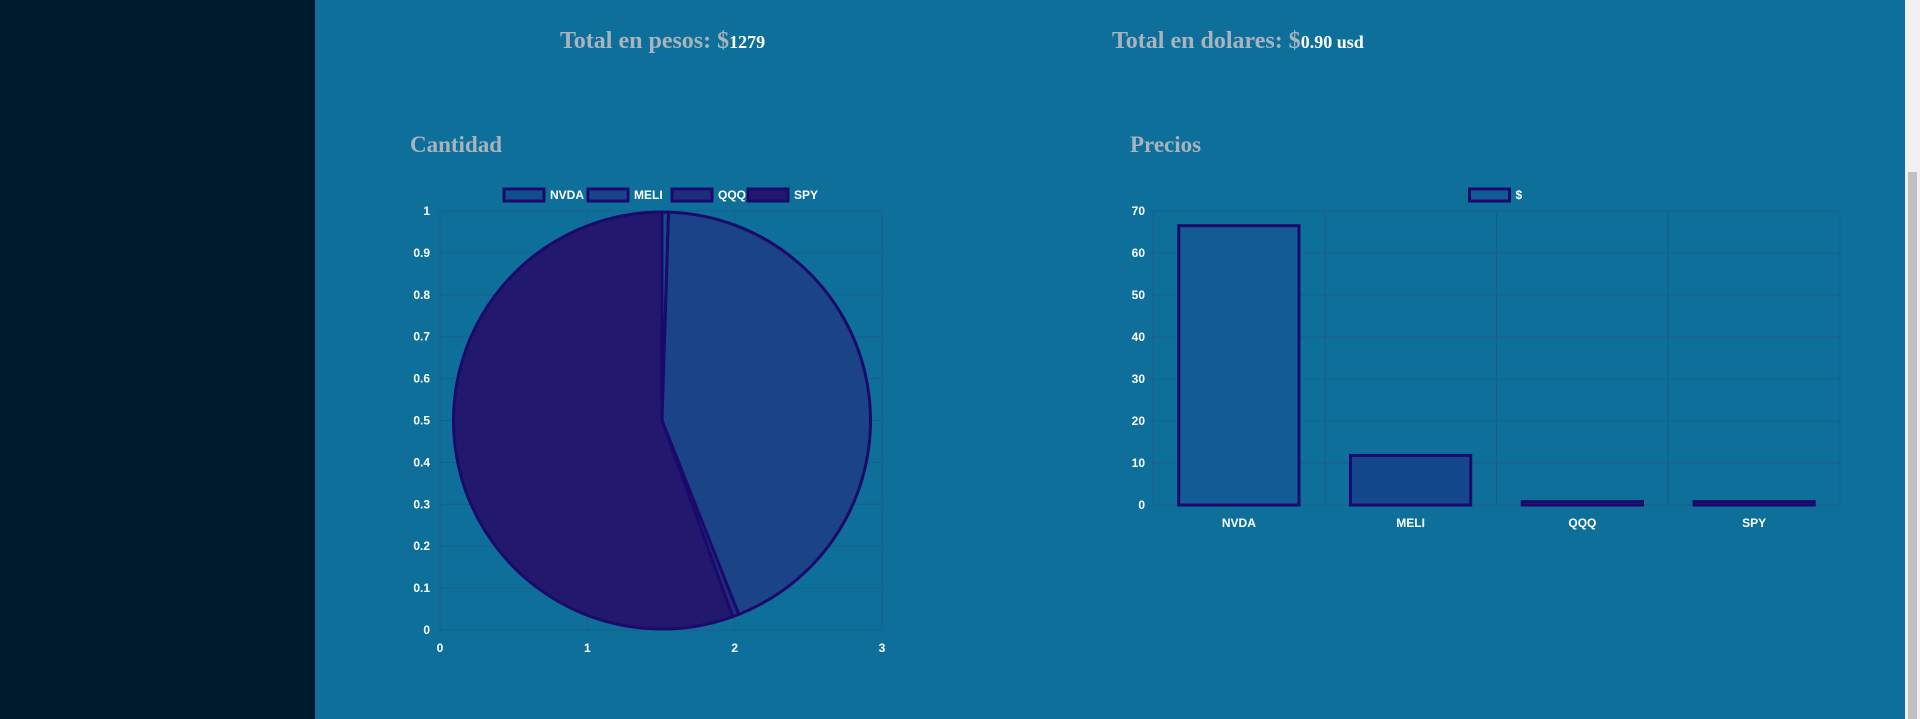 The width and height of the screenshot is (1920, 719). What do you see at coordinates (421, 546) in the screenshot?
I see `pie-y-tick-label: 0.2` at bounding box center [421, 546].